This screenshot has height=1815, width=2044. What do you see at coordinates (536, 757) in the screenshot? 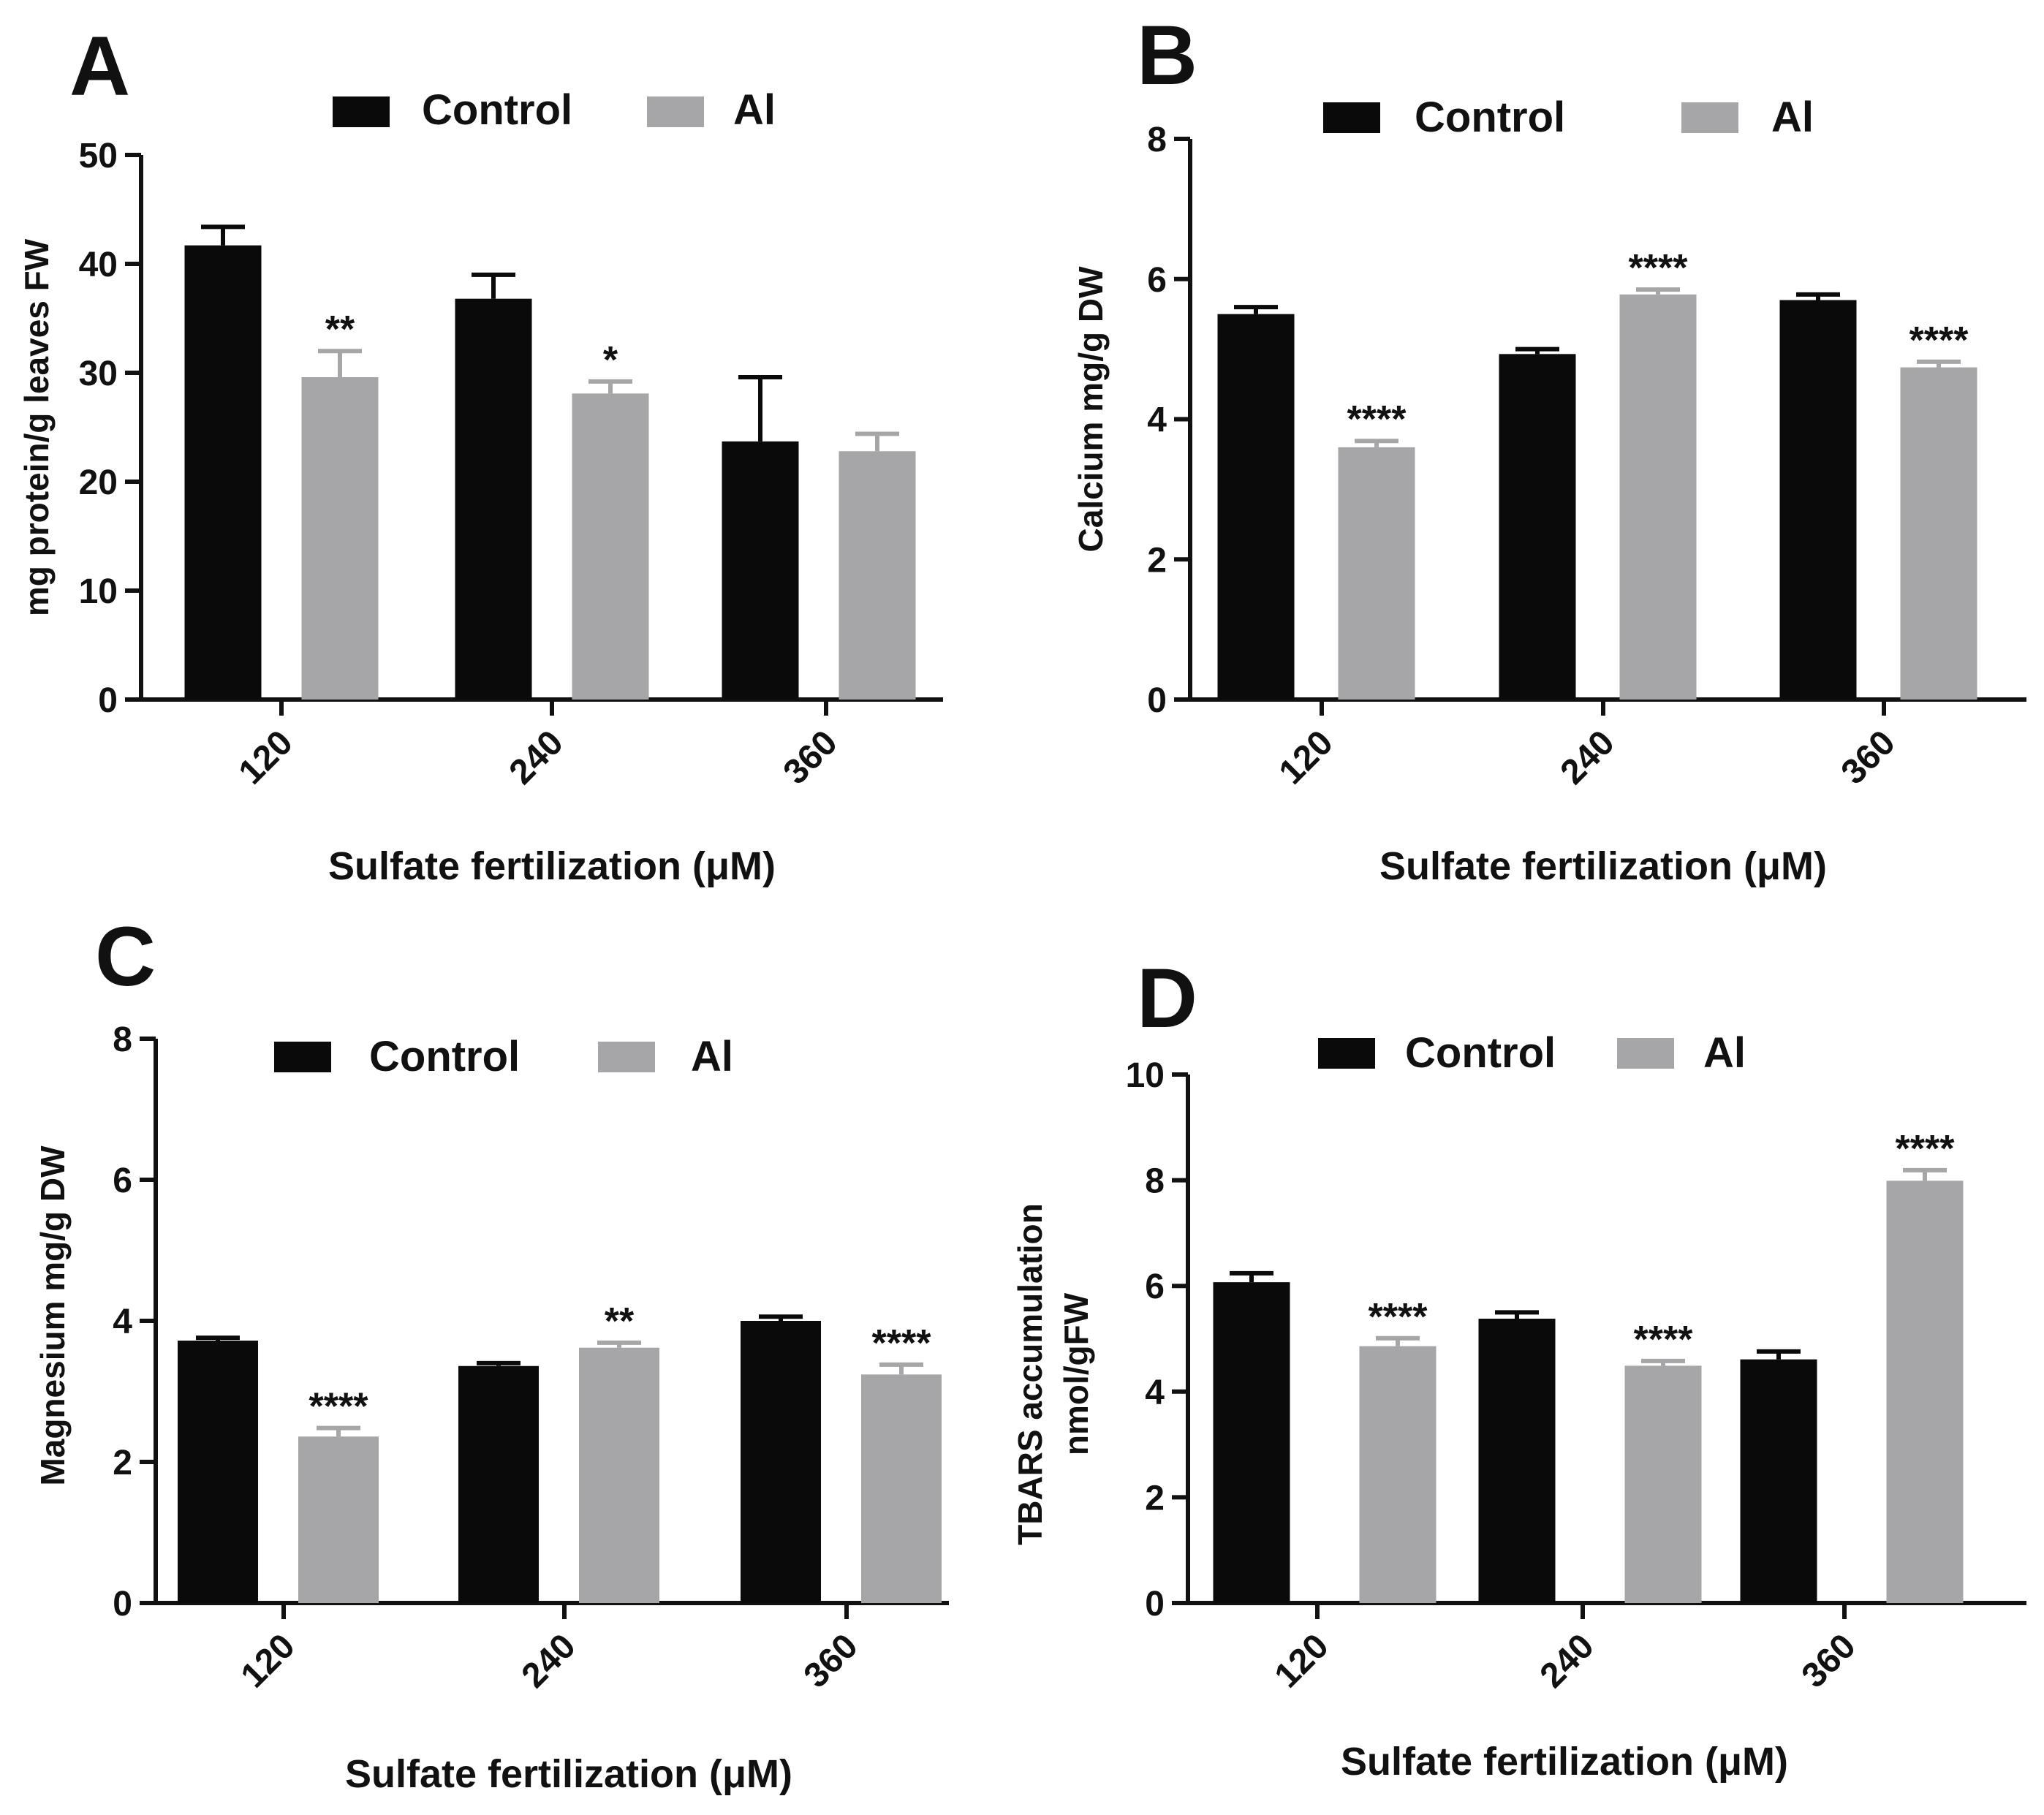
I see `panel-a-x-tick-label: 240` at bounding box center [536, 757].